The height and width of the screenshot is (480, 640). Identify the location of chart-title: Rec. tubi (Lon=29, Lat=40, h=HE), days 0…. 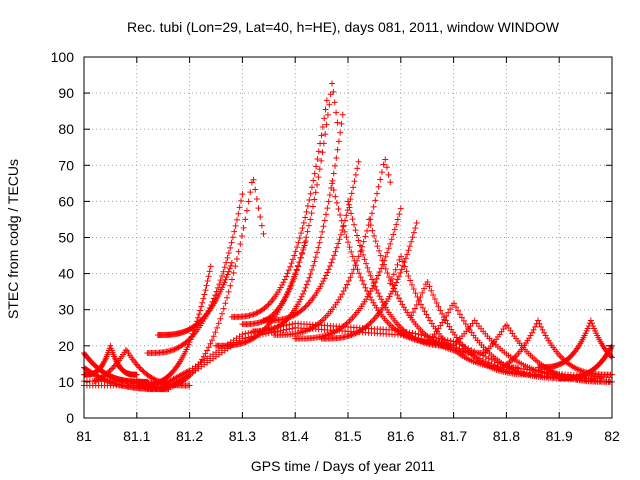
(343, 27).